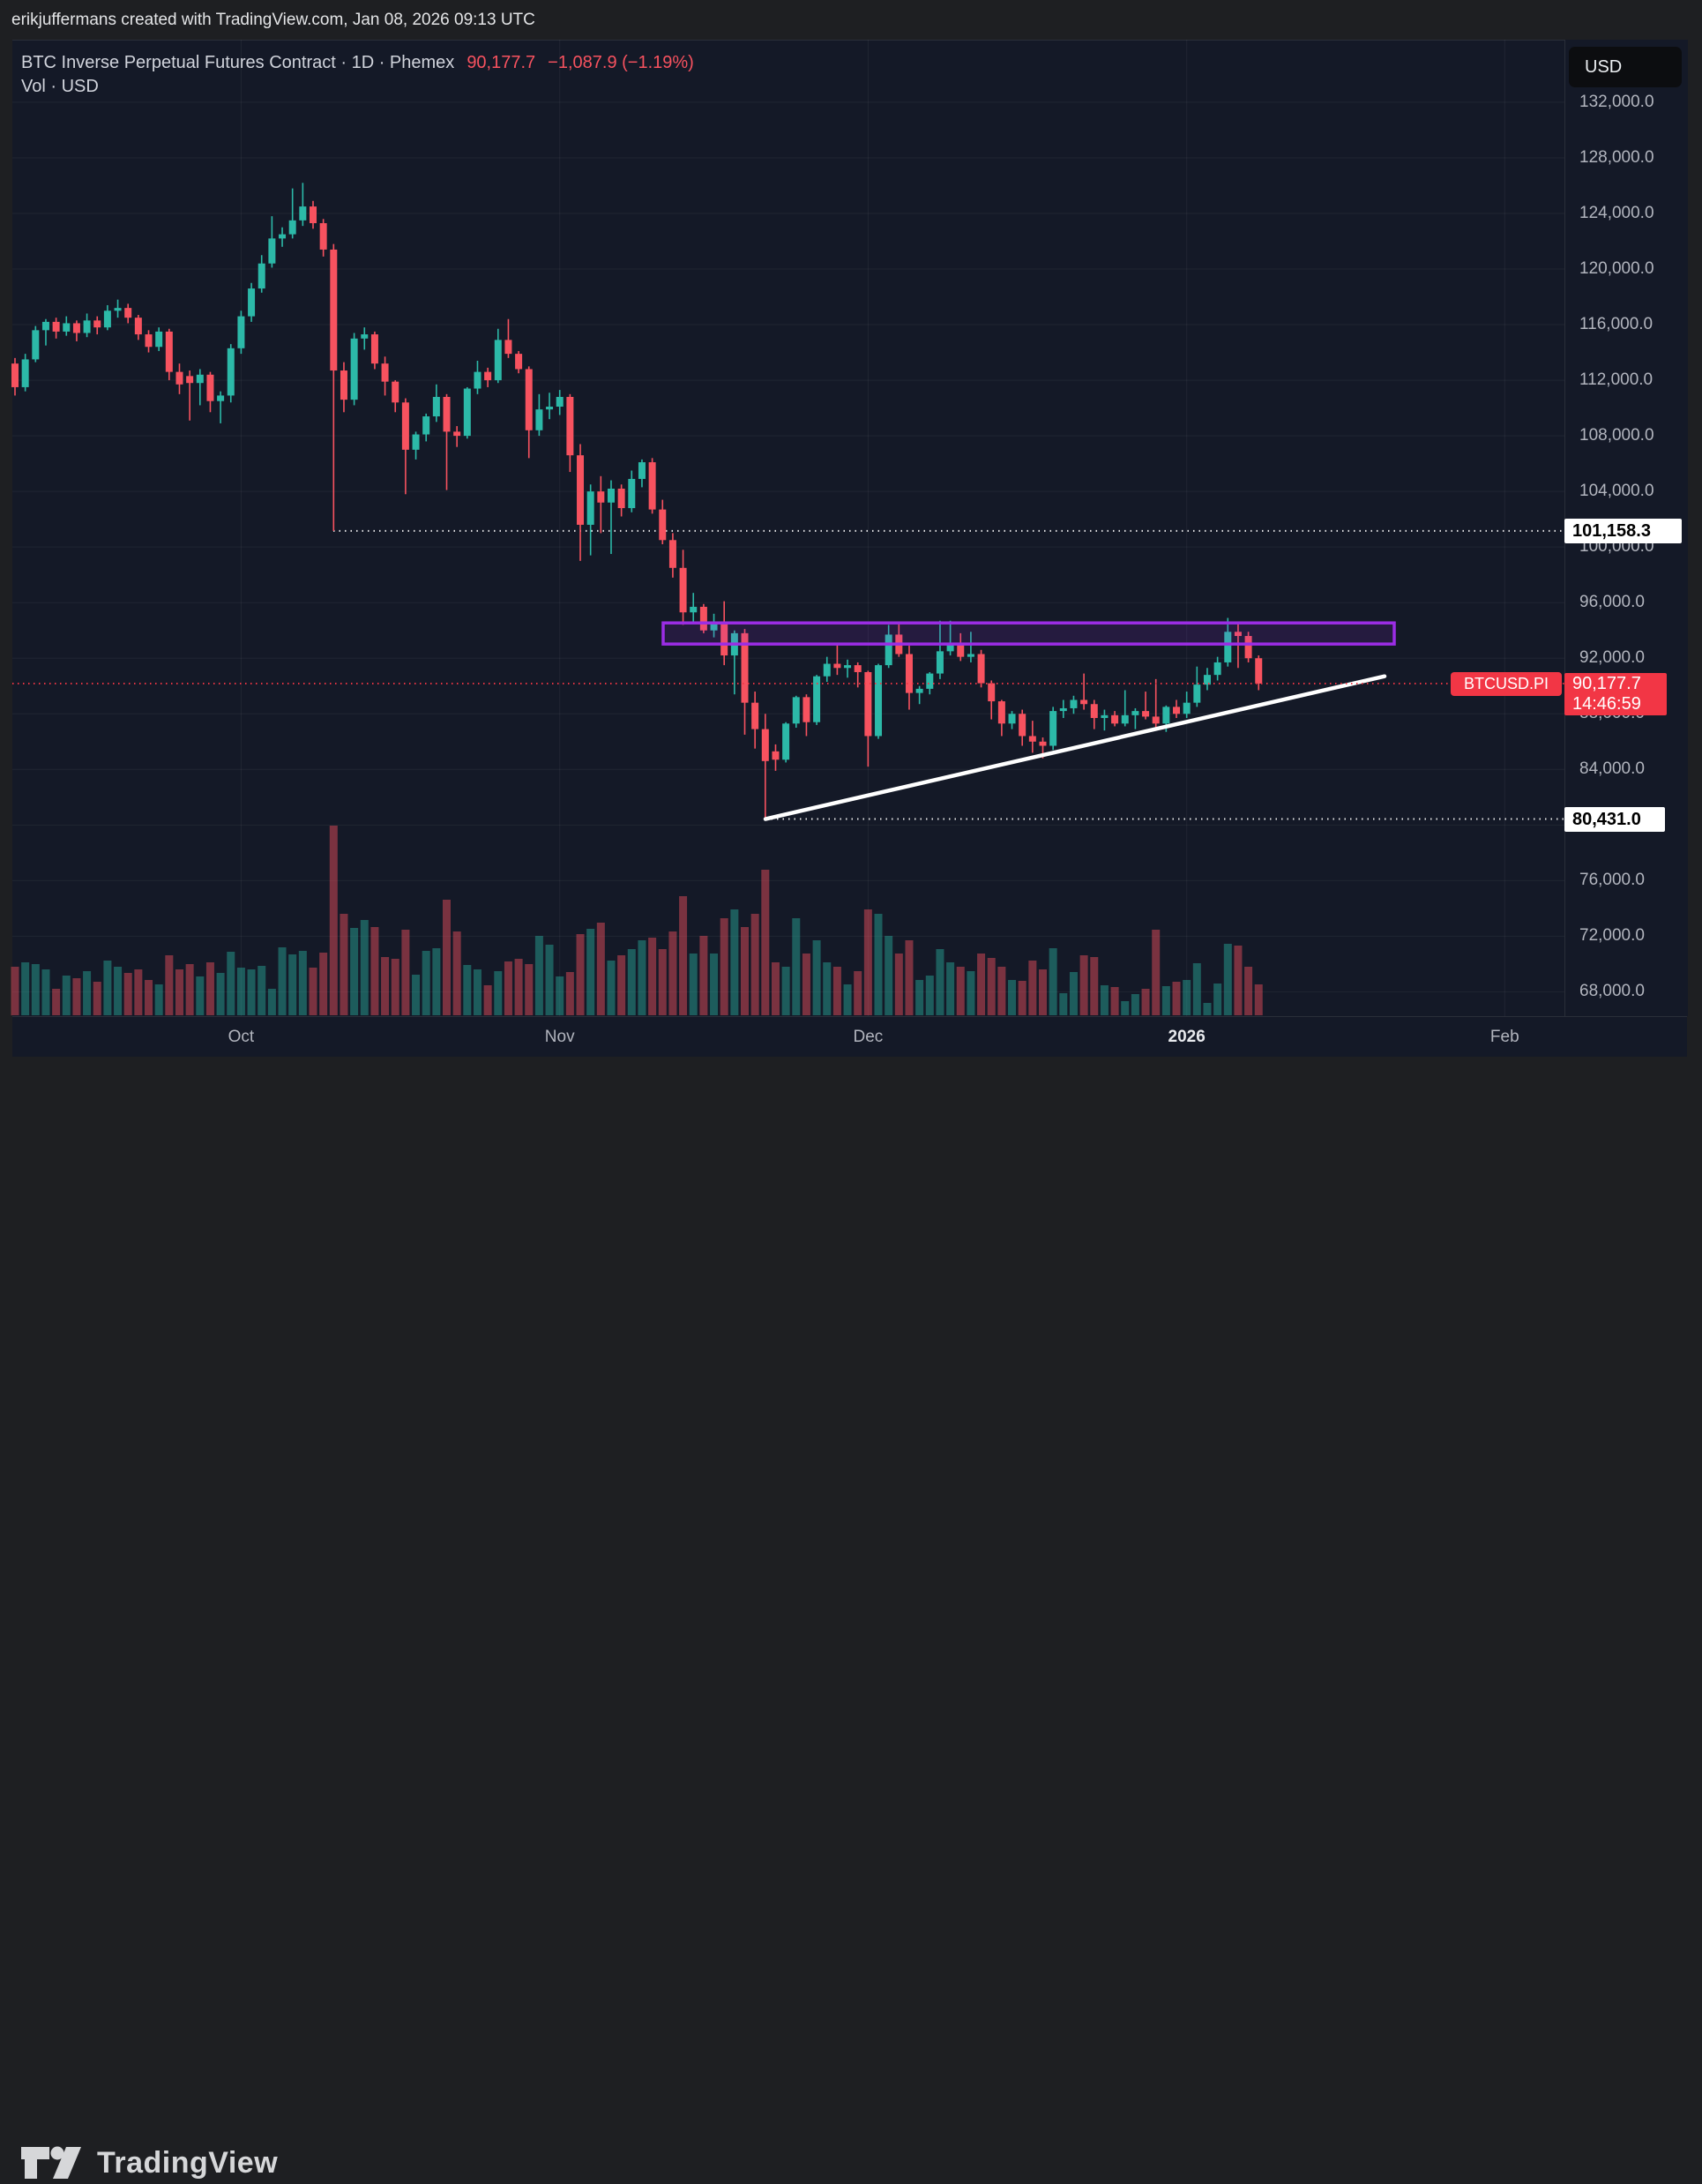 The height and width of the screenshot is (2184, 1702). Describe the element at coordinates (1606, 703) in the screenshot. I see `bar-countdown: 14:46:59` at that location.